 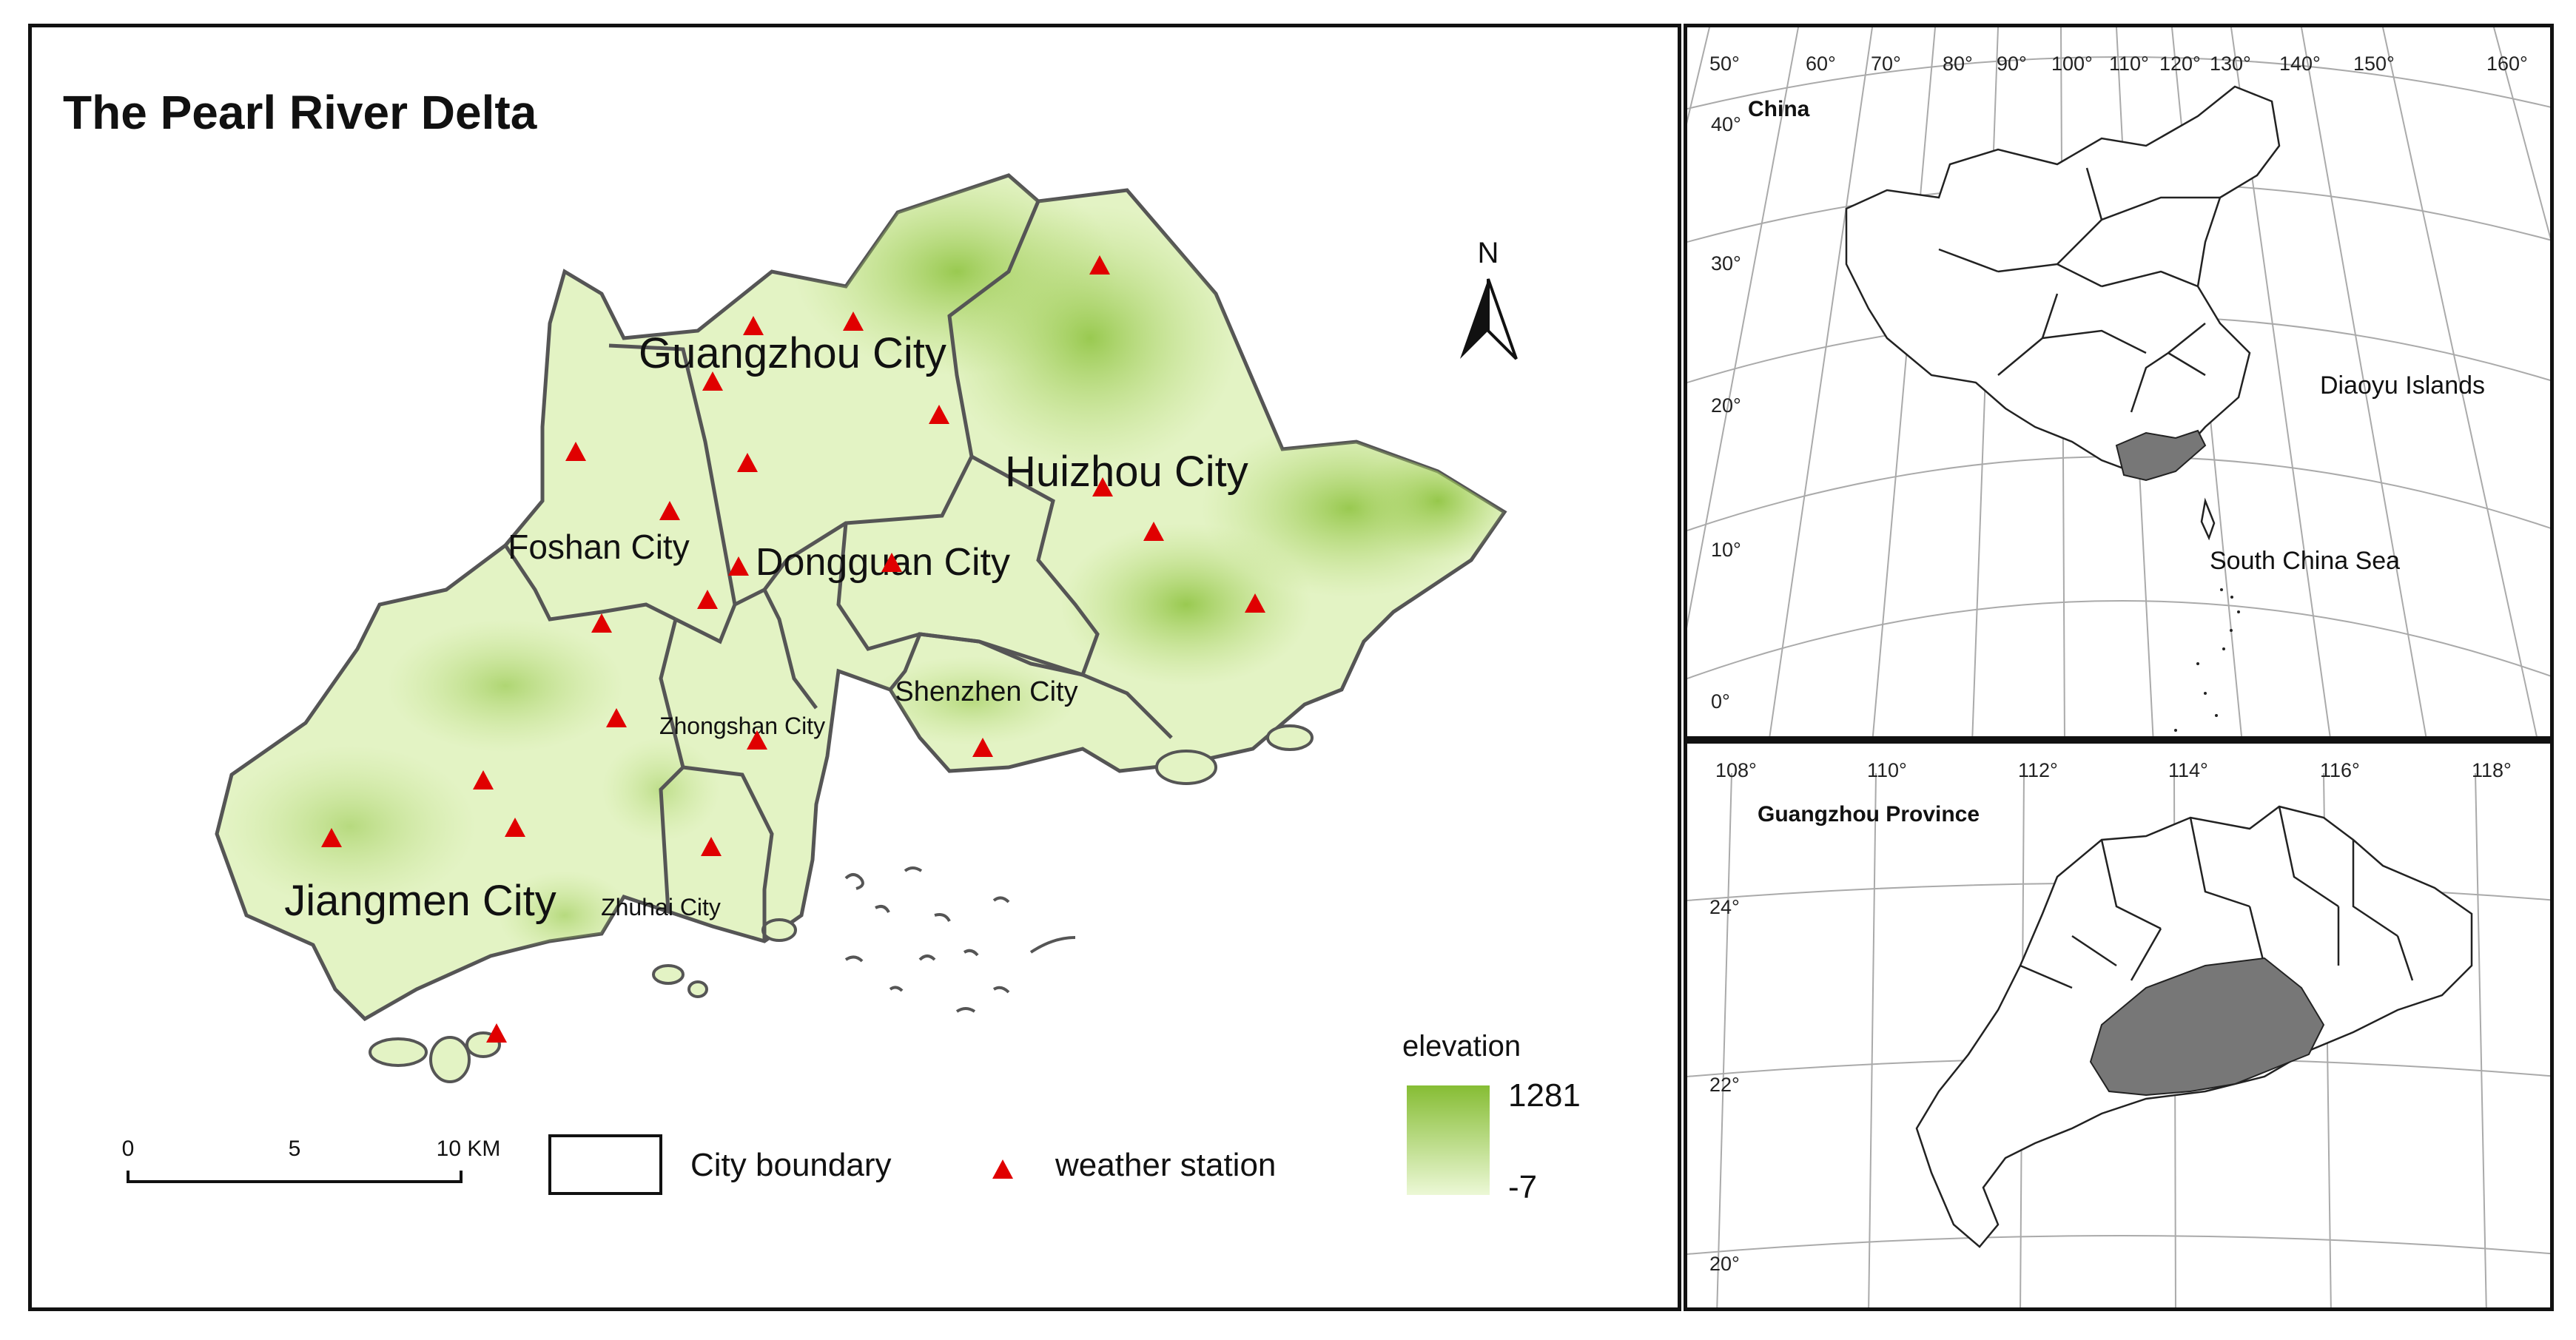 What do you see at coordinates (960, 939) in the screenshot?
I see `small-islets` at bounding box center [960, 939].